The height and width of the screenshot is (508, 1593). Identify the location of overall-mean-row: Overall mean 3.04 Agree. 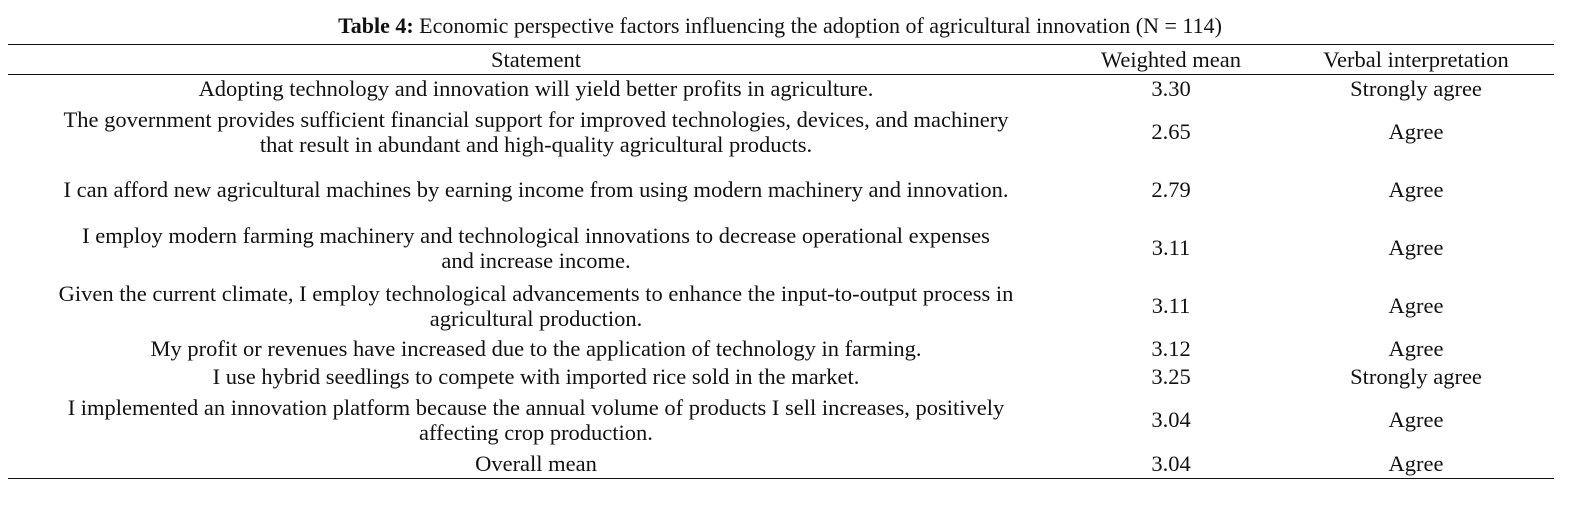
(781, 464).